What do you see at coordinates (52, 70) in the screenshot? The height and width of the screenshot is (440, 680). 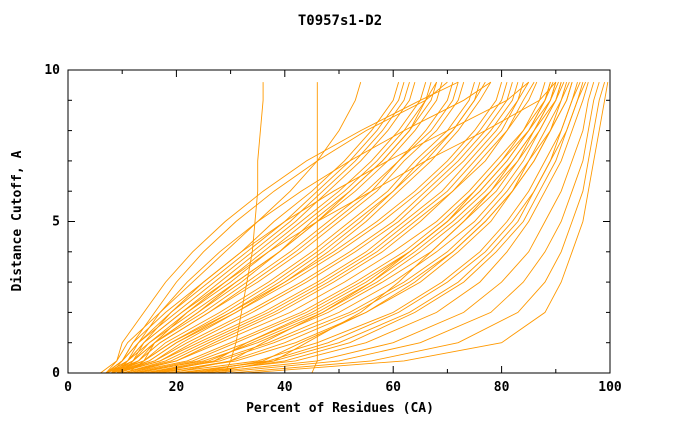 I see `y-tick-label: 10` at bounding box center [52, 70].